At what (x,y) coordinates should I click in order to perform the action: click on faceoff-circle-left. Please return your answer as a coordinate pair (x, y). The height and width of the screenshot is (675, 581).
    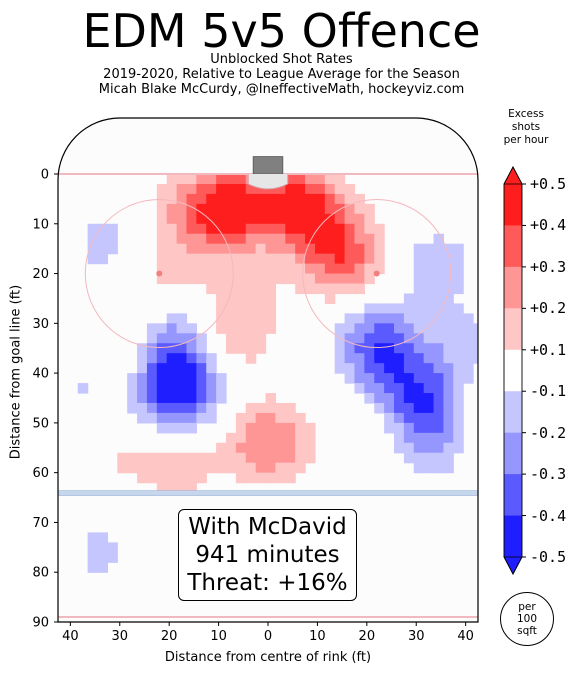
    Looking at the image, I should click on (159, 274).